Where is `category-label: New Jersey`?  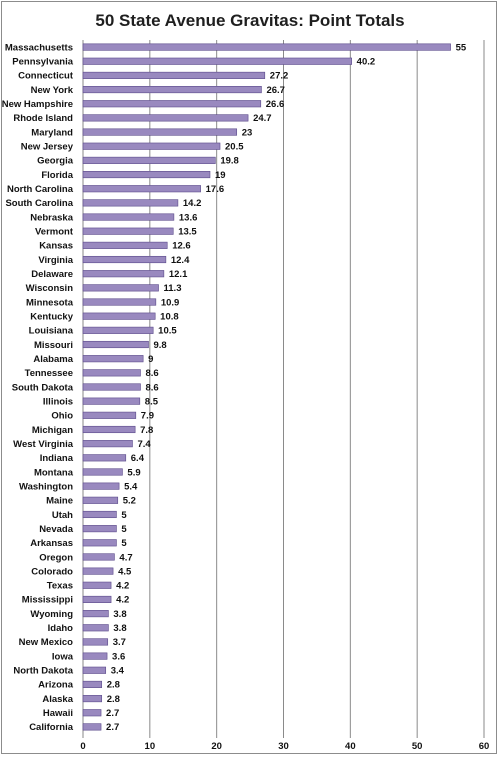
category-label: New Jersey is located at coordinates (47, 147).